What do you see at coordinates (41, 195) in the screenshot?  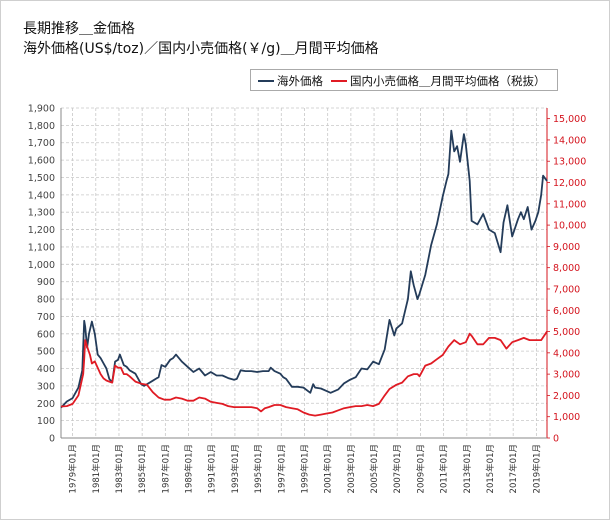 I see `y-left-tick-label: 1,400` at bounding box center [41, 195].